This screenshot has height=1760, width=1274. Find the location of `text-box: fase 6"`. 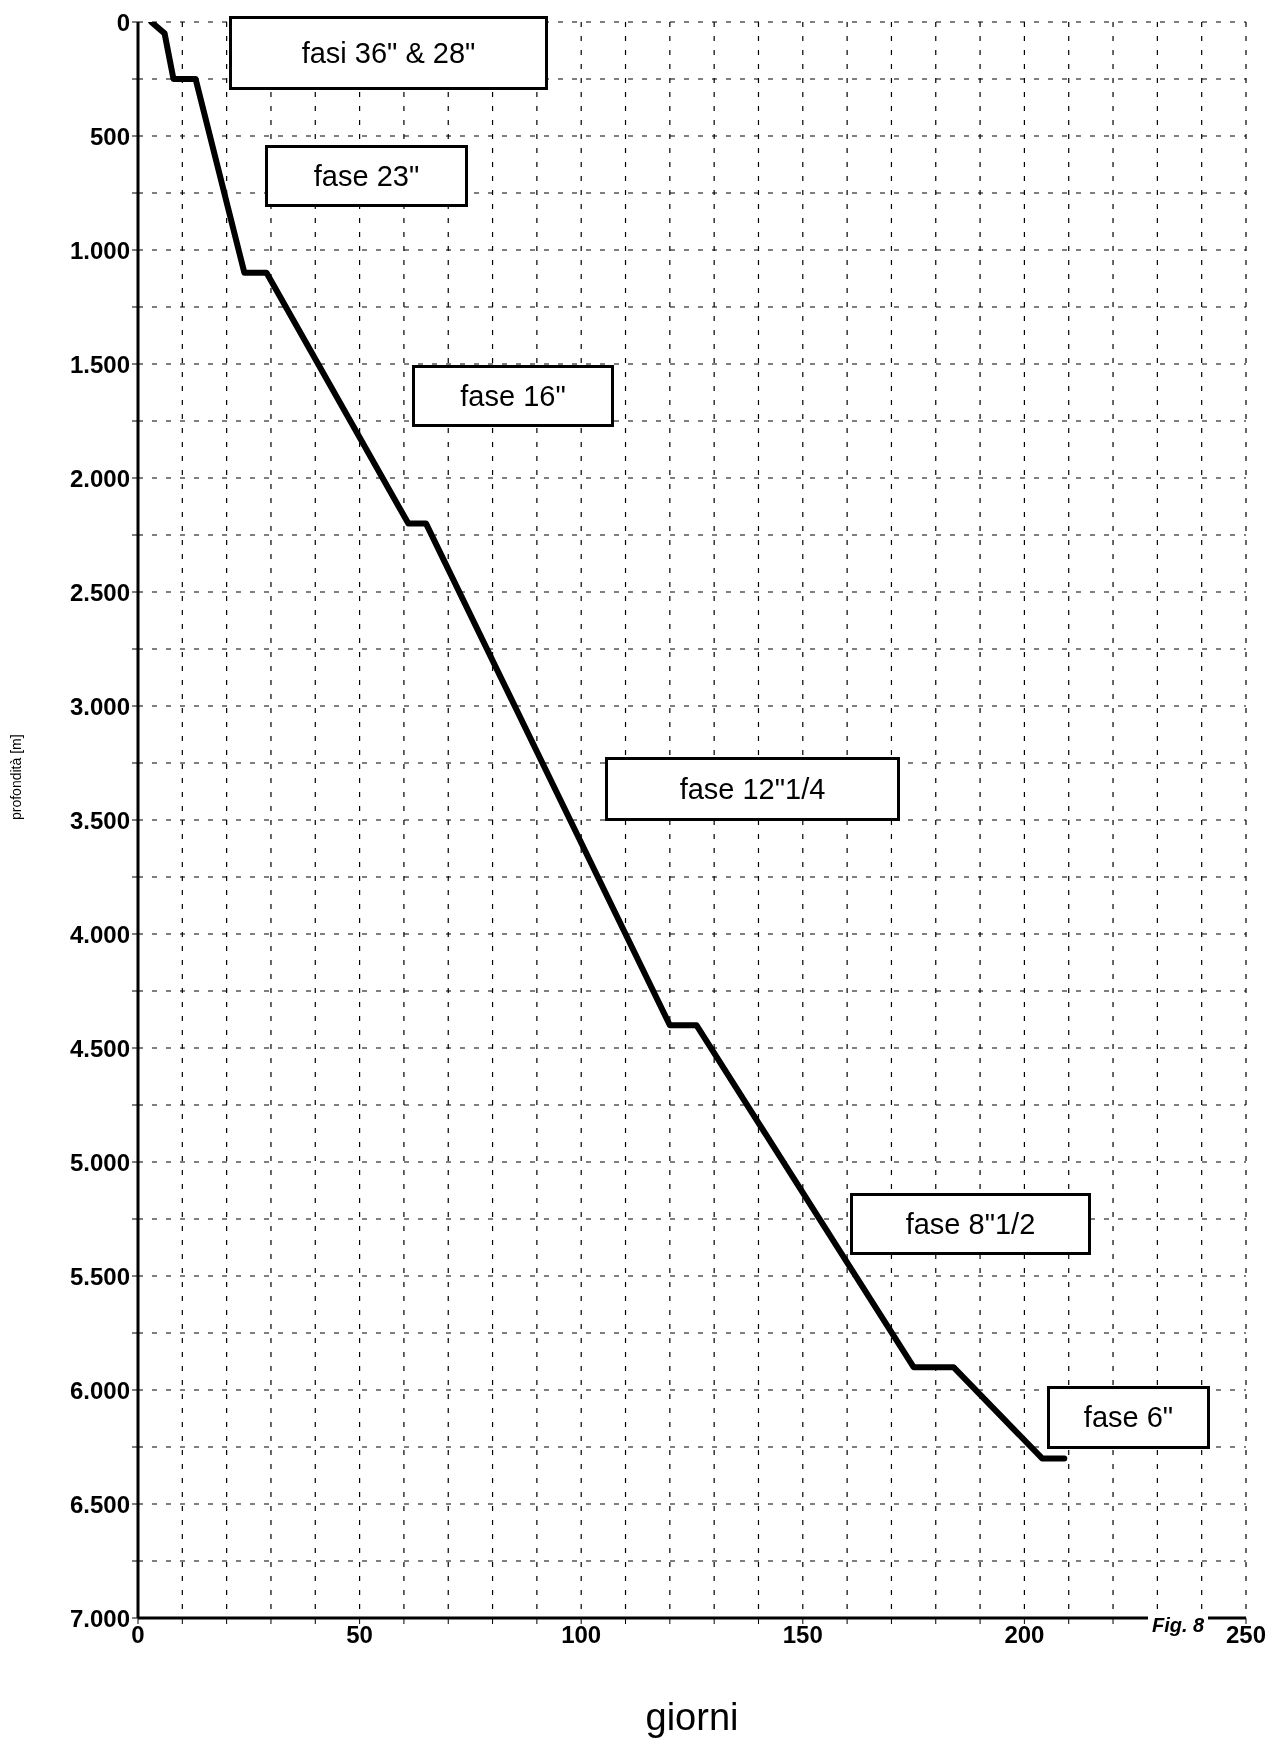

text-box: fase 6" is located at coordinates (1128, 1417).